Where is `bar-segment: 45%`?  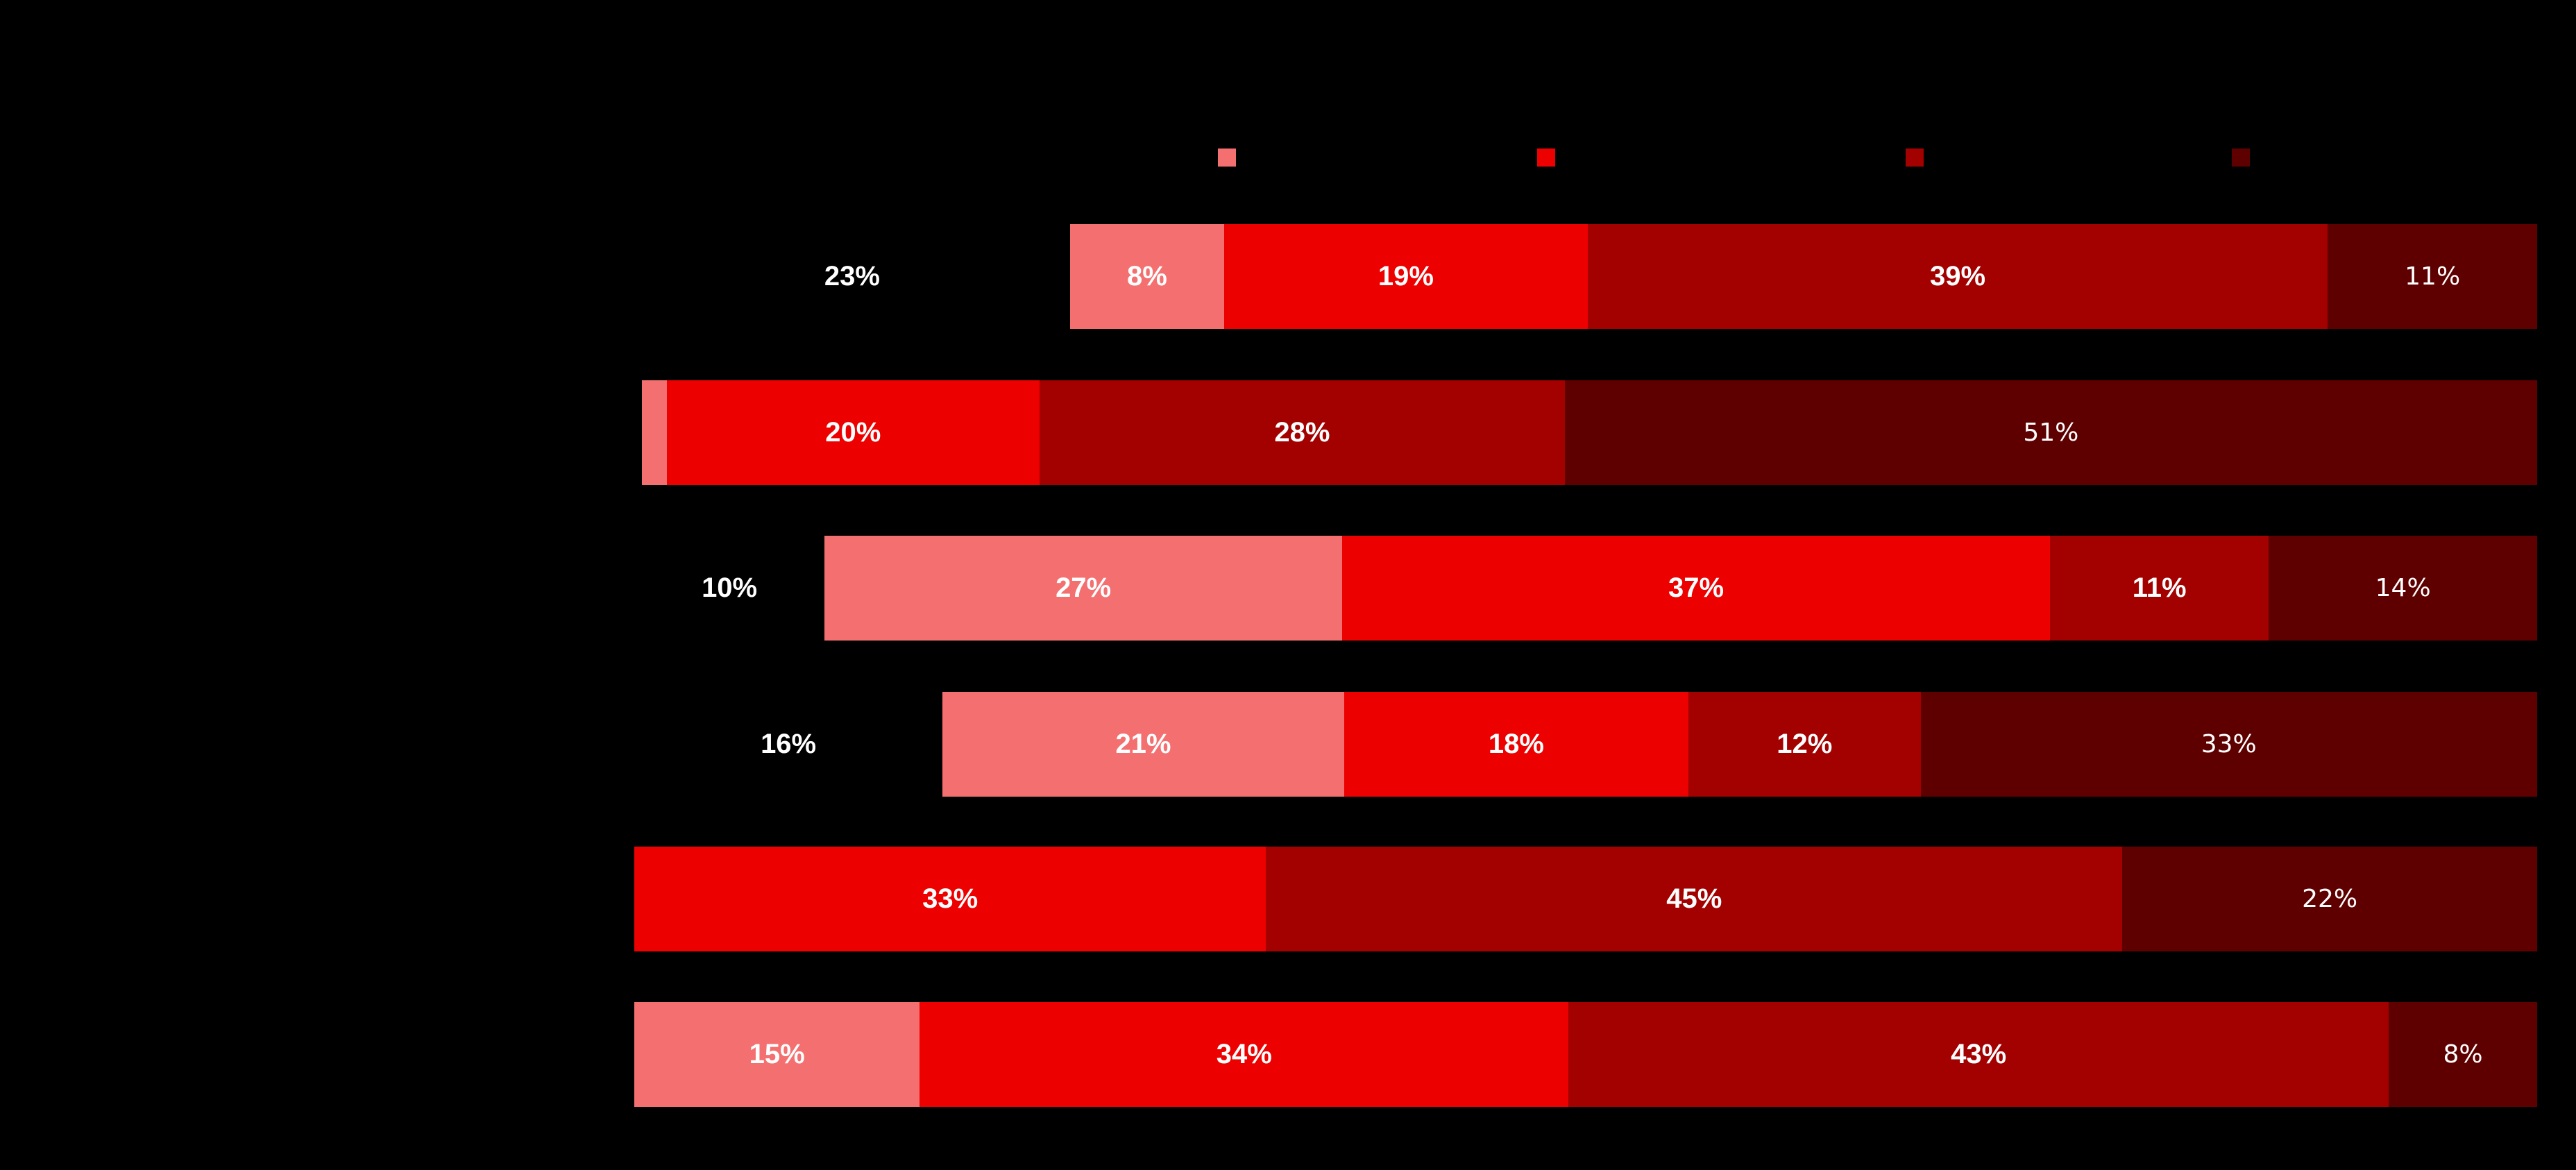
bar-segment: 45% is located at coordinates (1695, 899).